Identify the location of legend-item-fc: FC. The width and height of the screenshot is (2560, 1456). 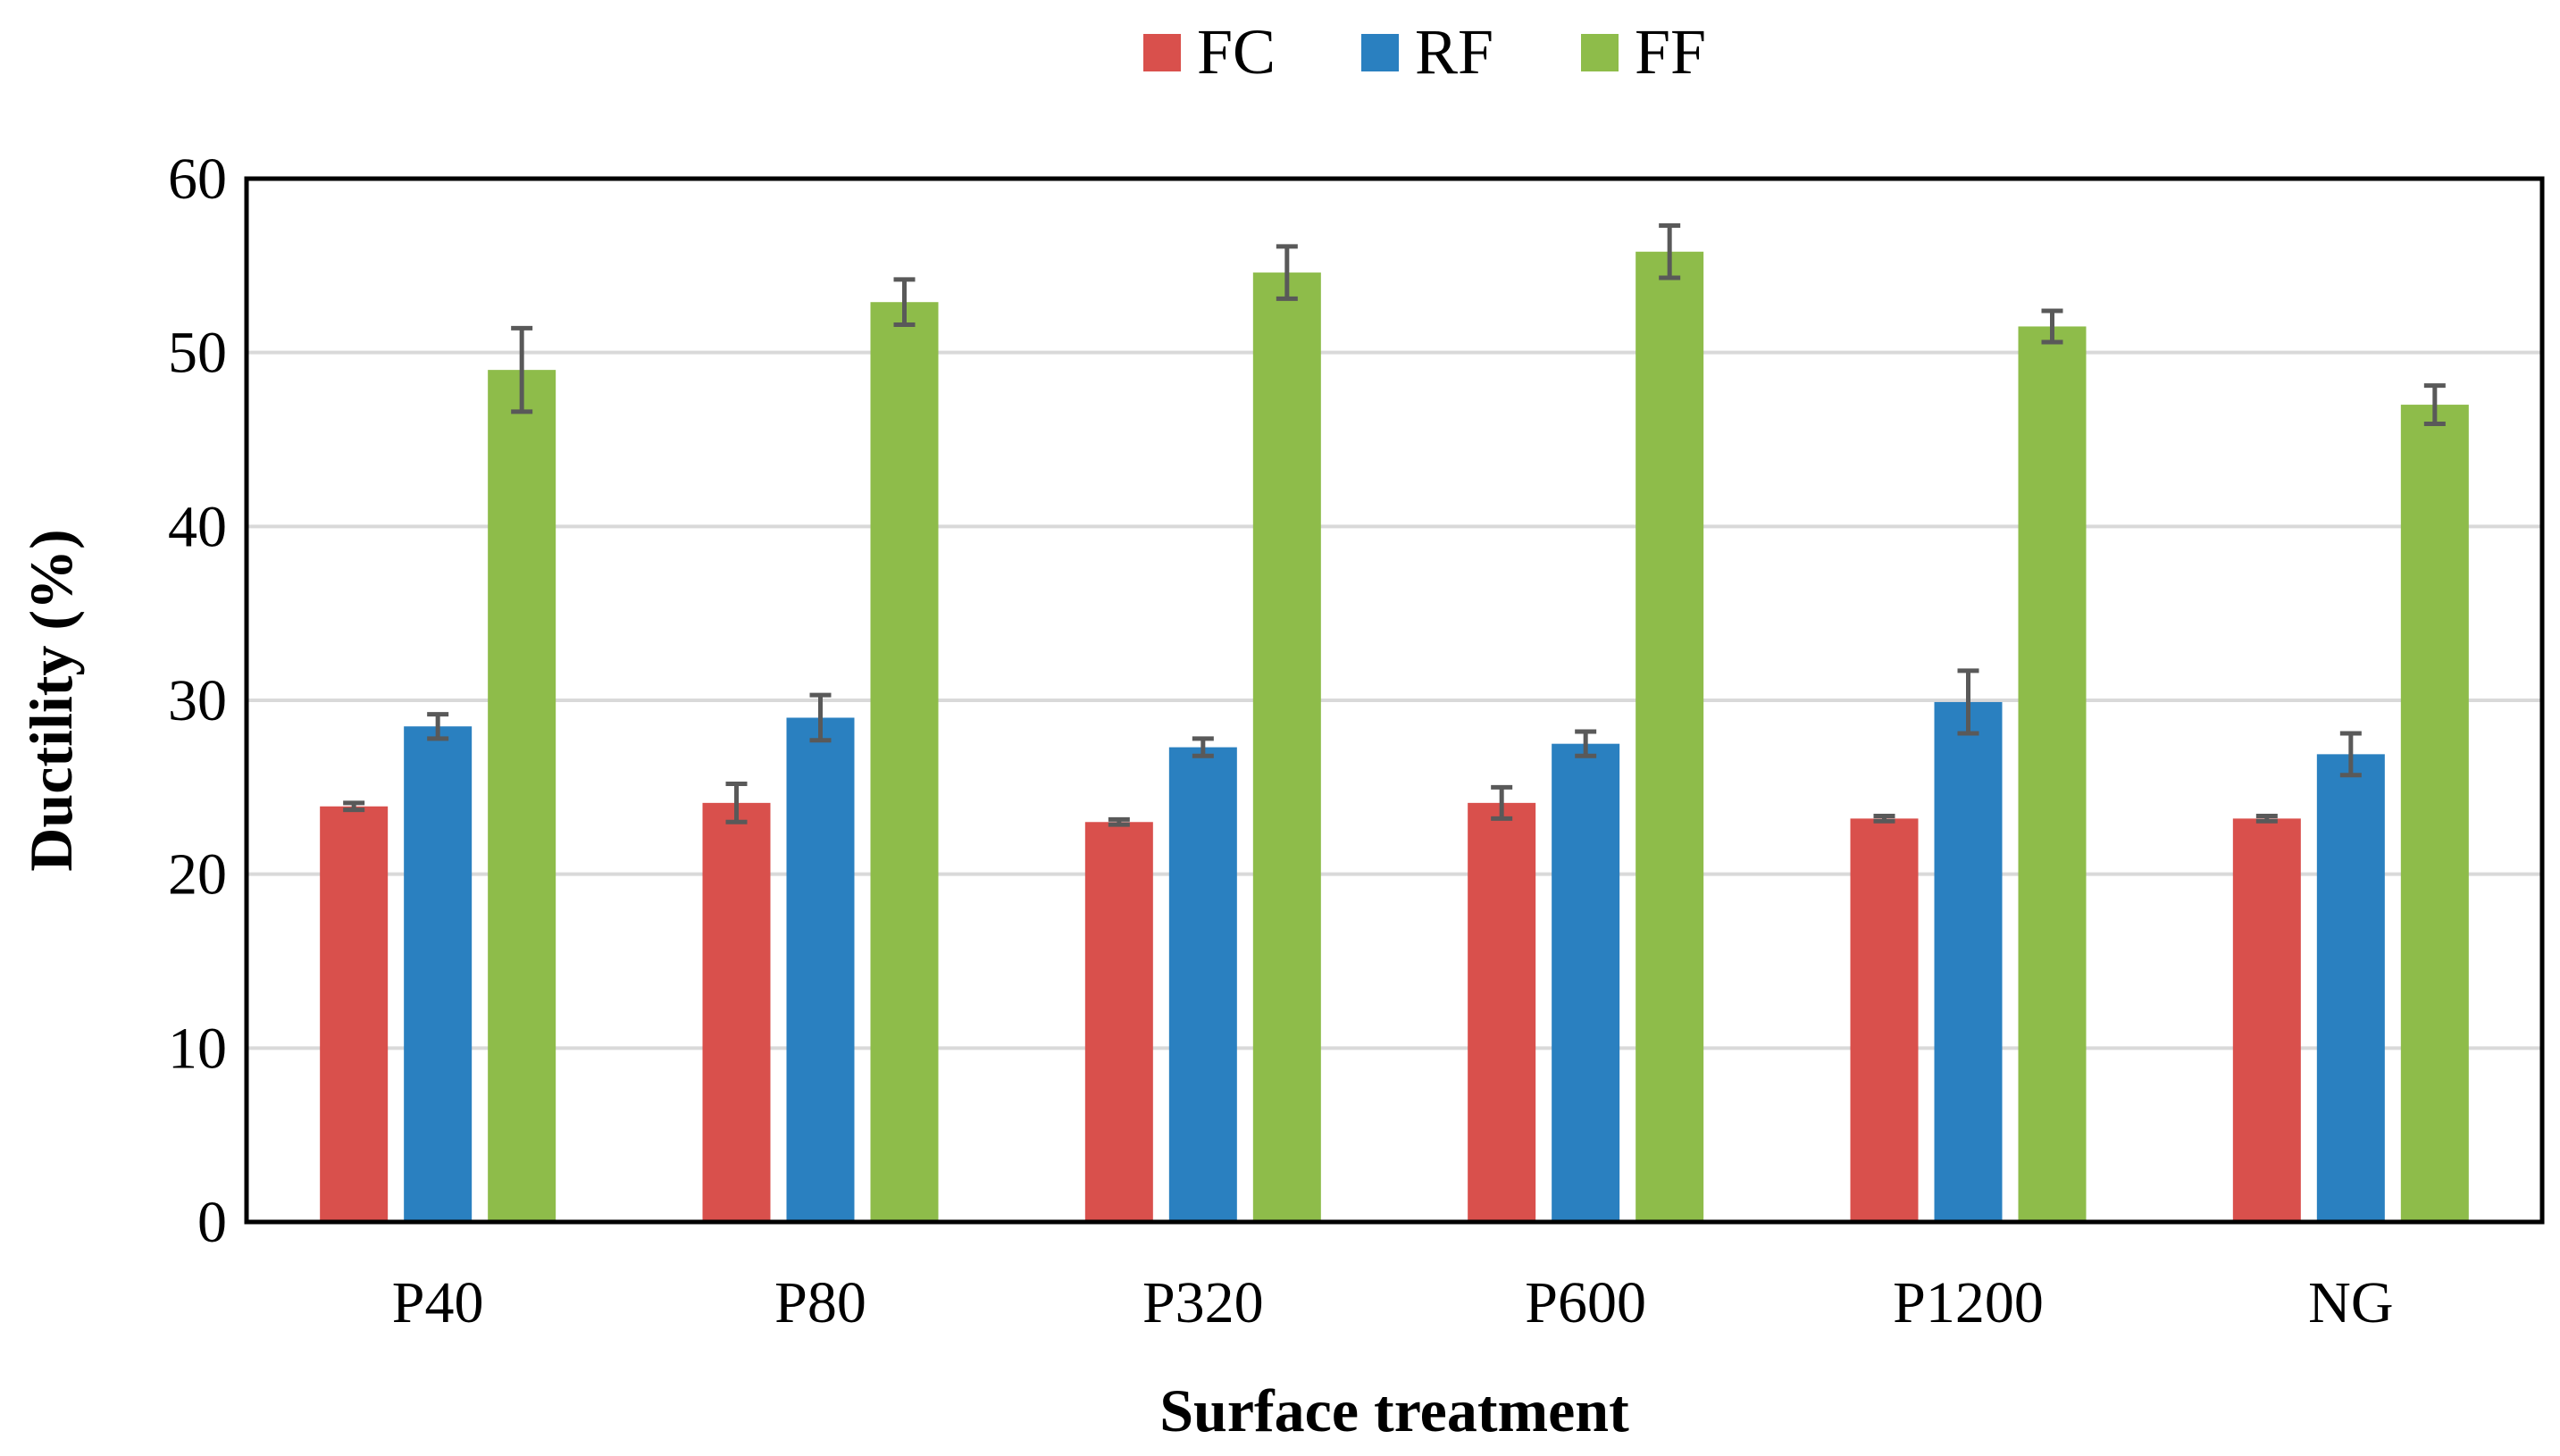
(1209, 52).